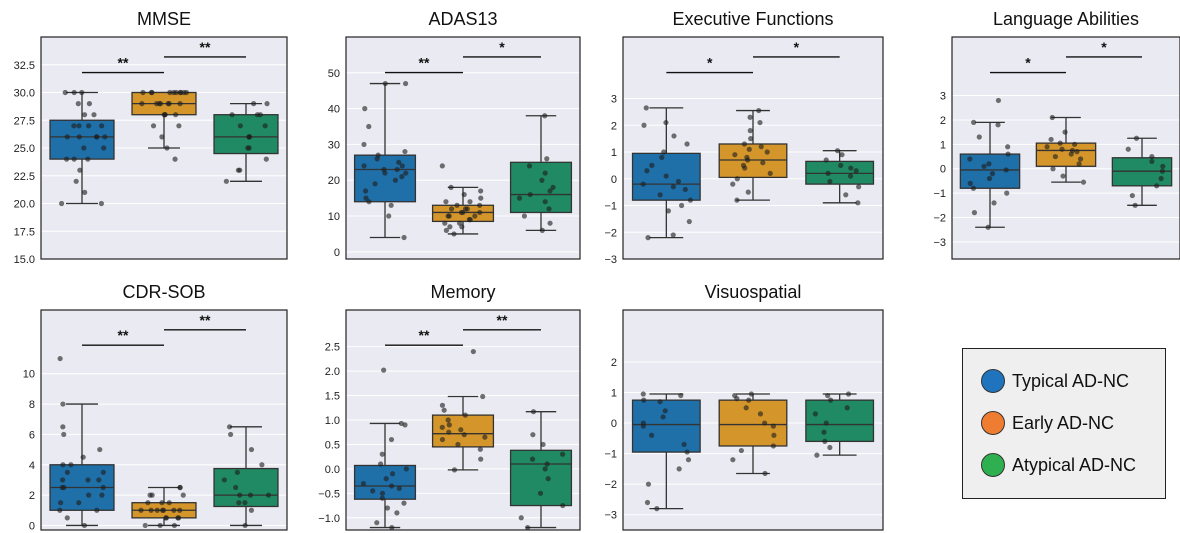 The height and width of the screenshot is (533, 1180). Describe the element at coordinates (614, 100) in the screenshot. I see `chart-executive-functions-ytick-label: 3` at that location.